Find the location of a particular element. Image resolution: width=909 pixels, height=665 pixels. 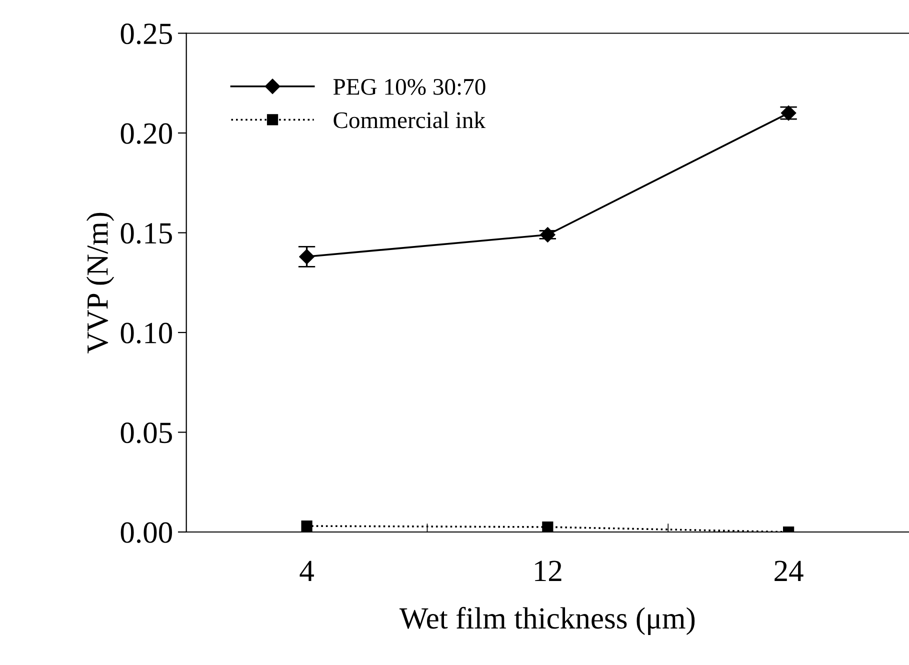

legend-label: Commercial ink is located at coordinates (410, 120).